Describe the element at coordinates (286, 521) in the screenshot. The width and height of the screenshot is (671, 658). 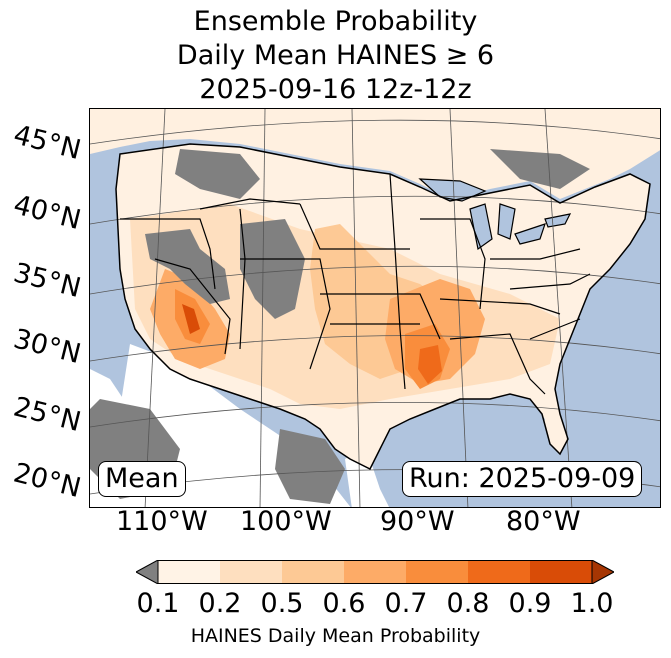
I see `lon-label-100: 100°W` at that location.